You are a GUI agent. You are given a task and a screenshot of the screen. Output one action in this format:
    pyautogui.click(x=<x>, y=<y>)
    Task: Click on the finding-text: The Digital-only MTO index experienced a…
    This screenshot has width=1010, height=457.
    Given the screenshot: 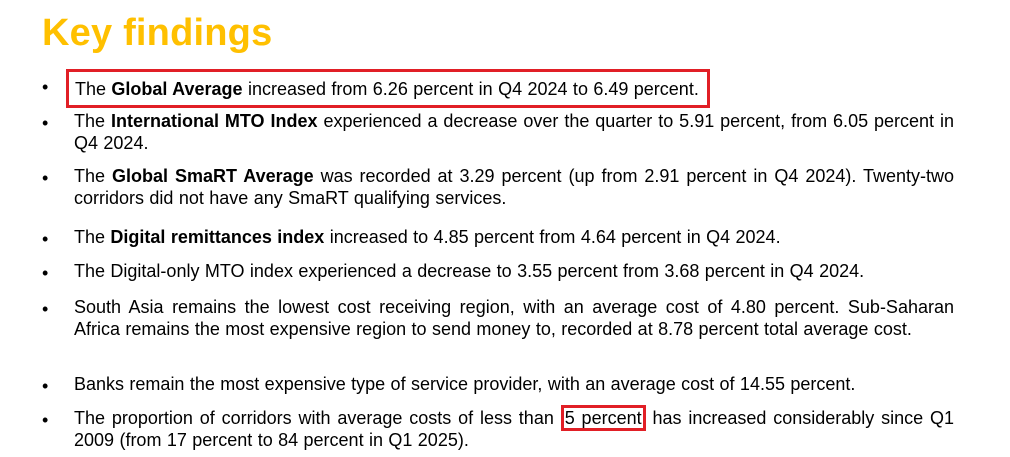 What is the action you would take?
    pyautogui.click(x=469, y=271)
    